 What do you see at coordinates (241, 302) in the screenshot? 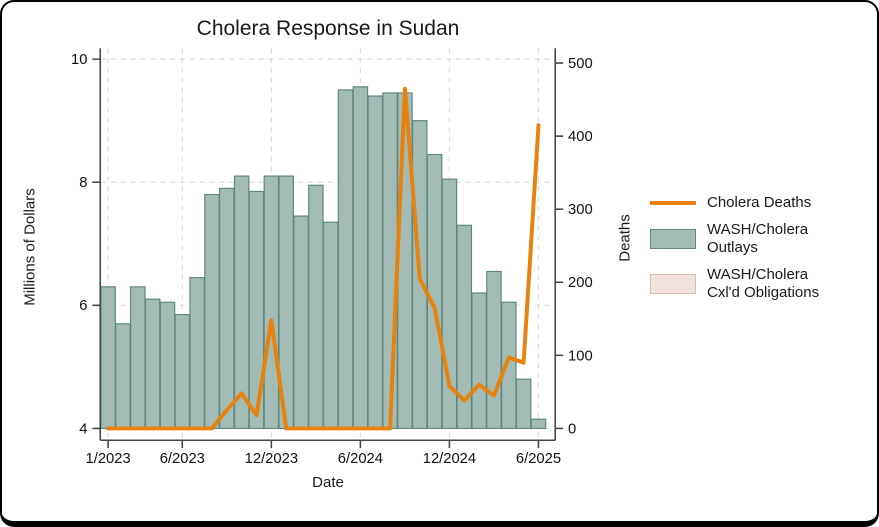
I see `bar-10/2023` at bounding box center [241, 302].